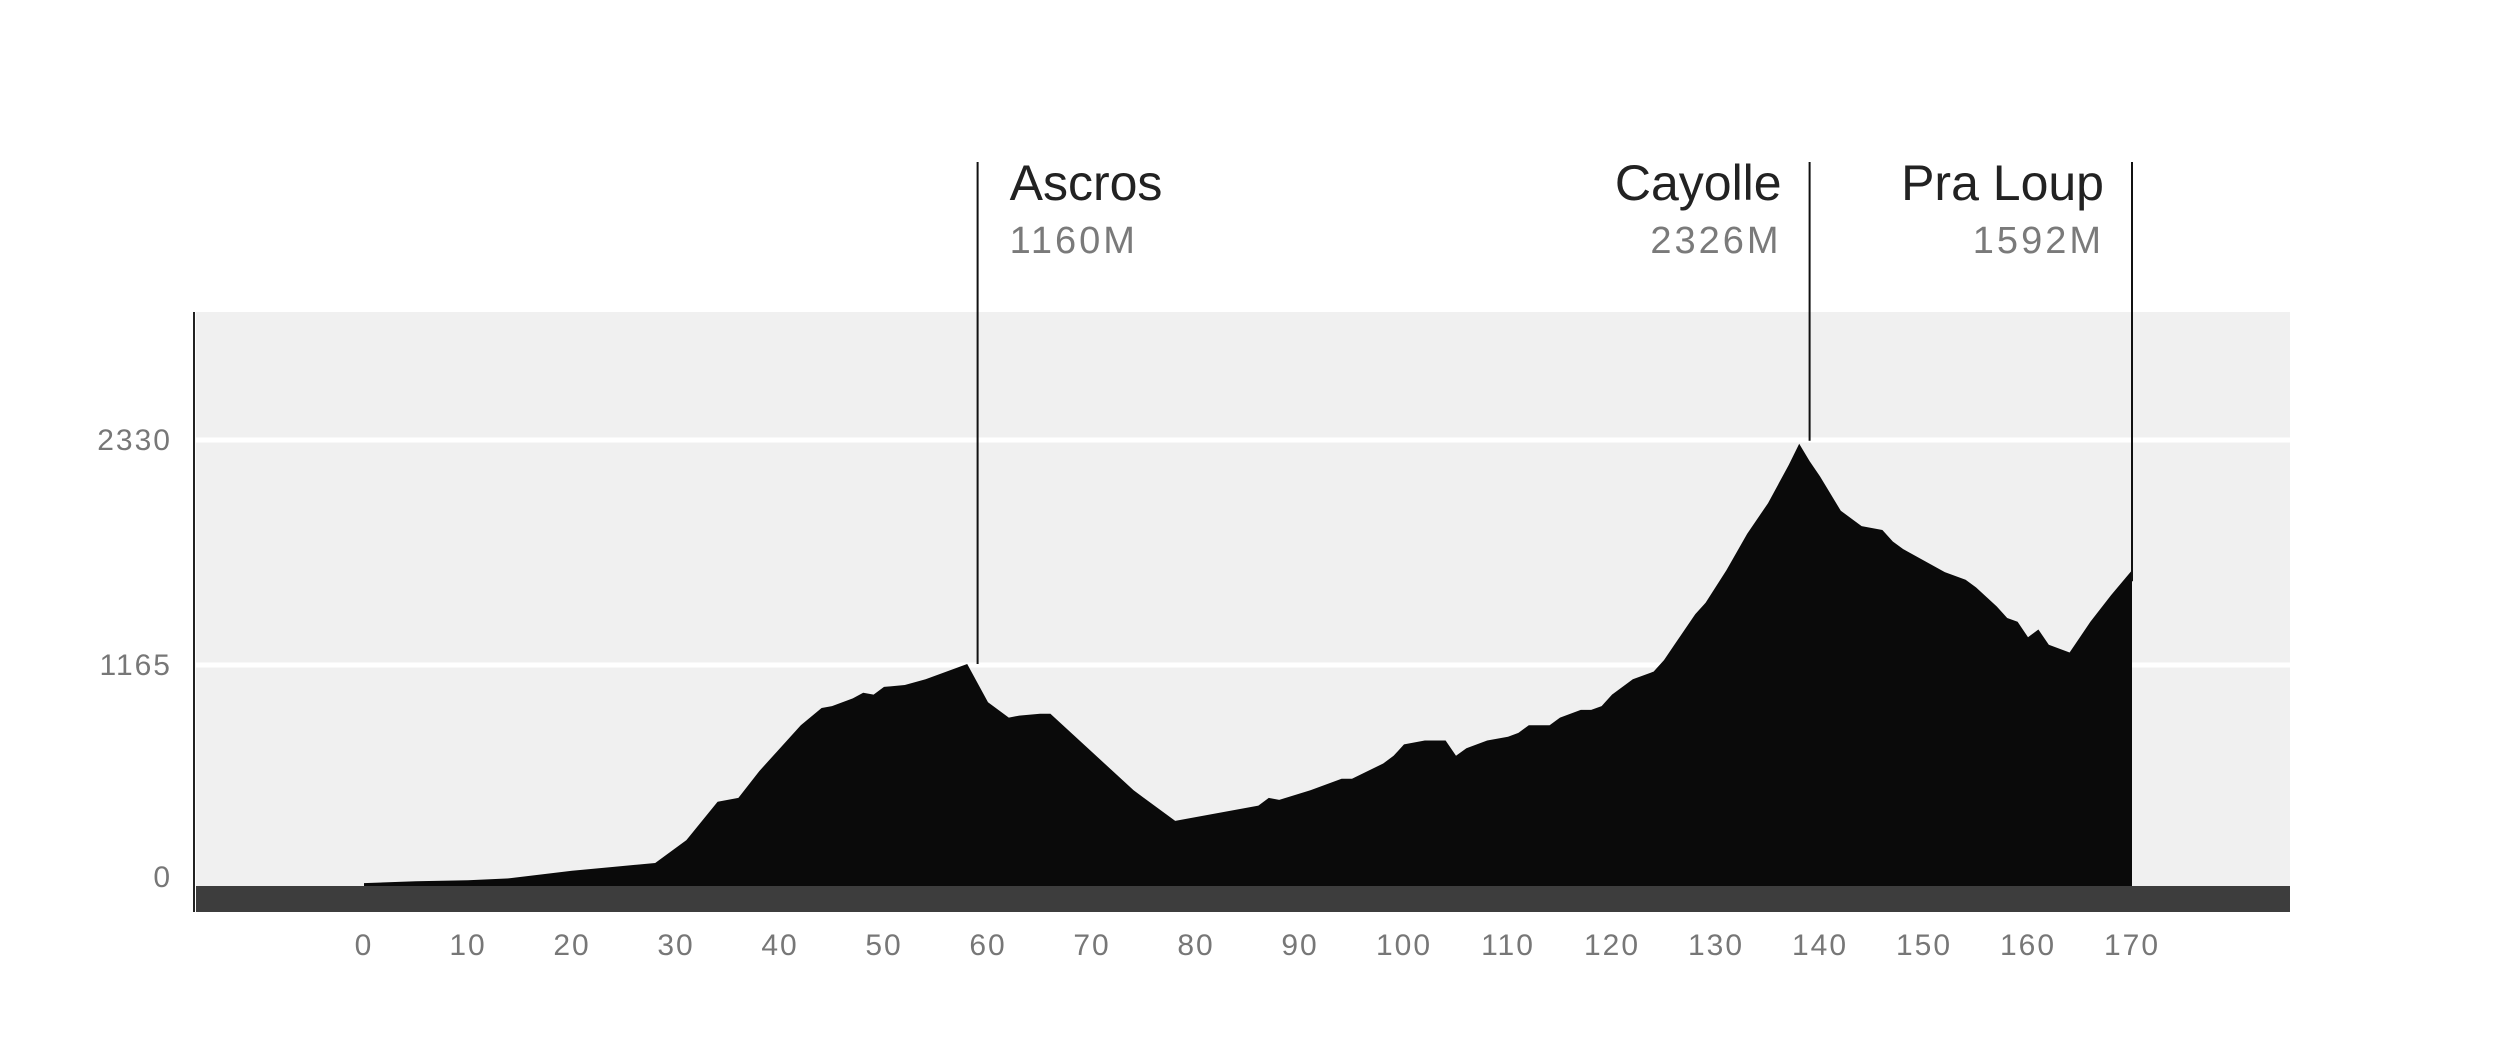 The height and width of the screenshot is (1042, 2500). Describe the element at coordinates (1715, 241) in the screenshot. I see `cayolle-elevation-label: 2326M` at that location.